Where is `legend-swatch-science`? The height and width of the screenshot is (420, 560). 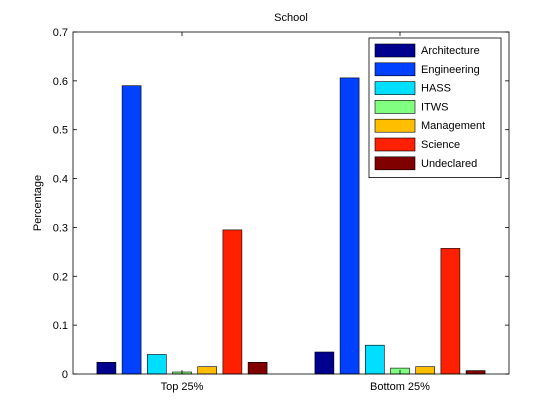
legend-swatch-science is located at coordinates (395, 144).